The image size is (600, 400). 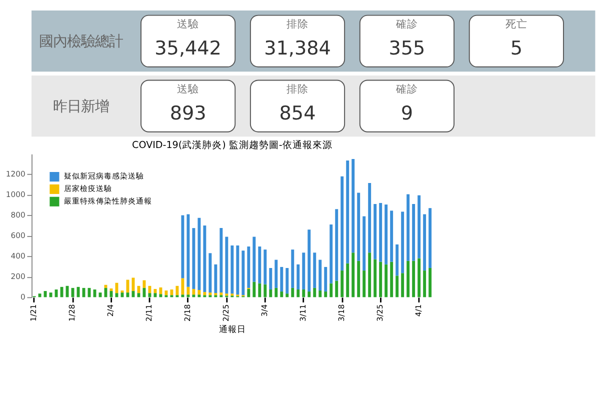 I want to click on x-tick-label: 3/4, so click(x=265, y=310).